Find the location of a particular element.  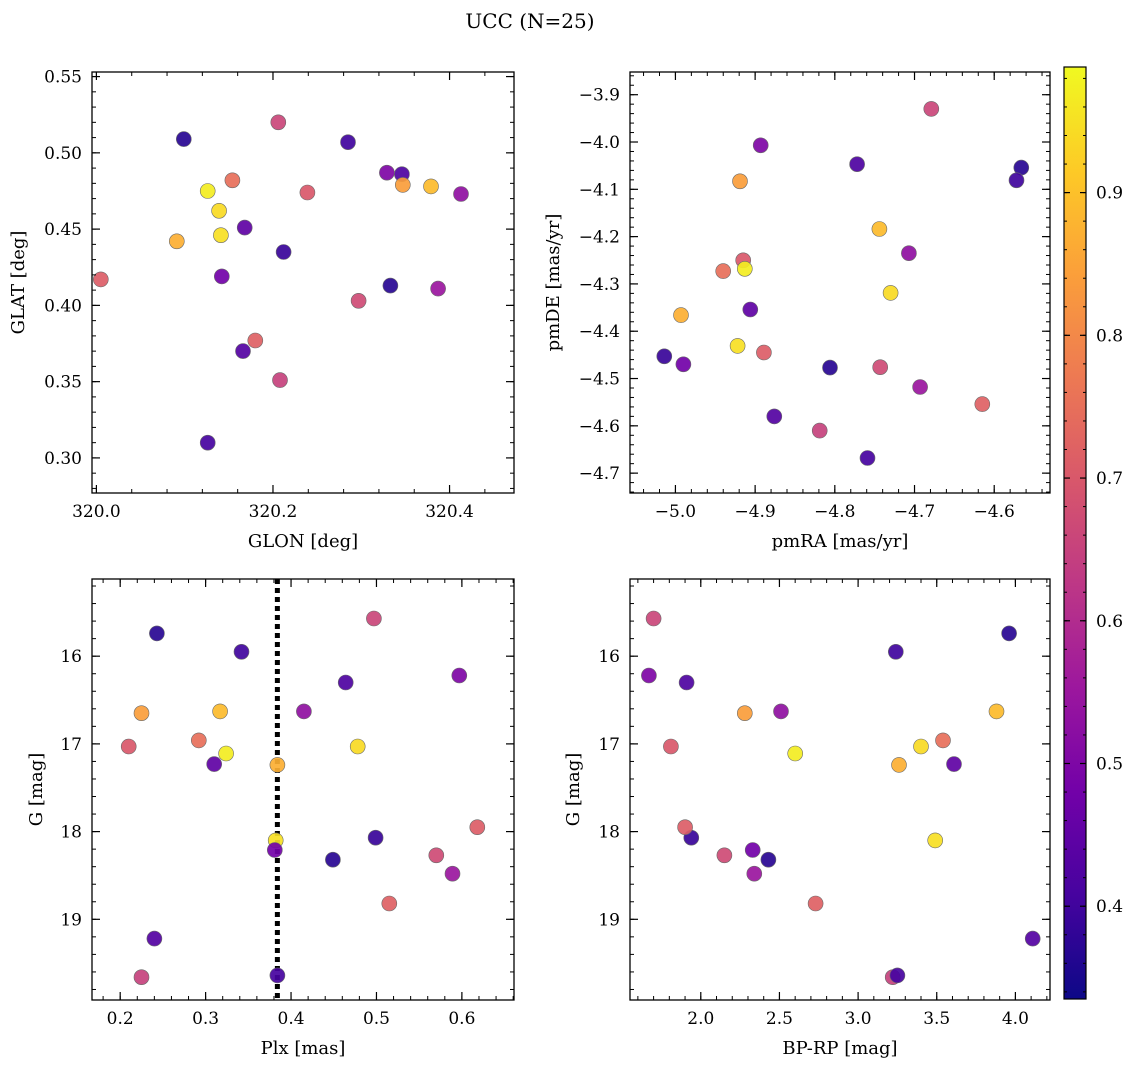

y-axis-label: G [mag] is located at coordinates (573, 789).